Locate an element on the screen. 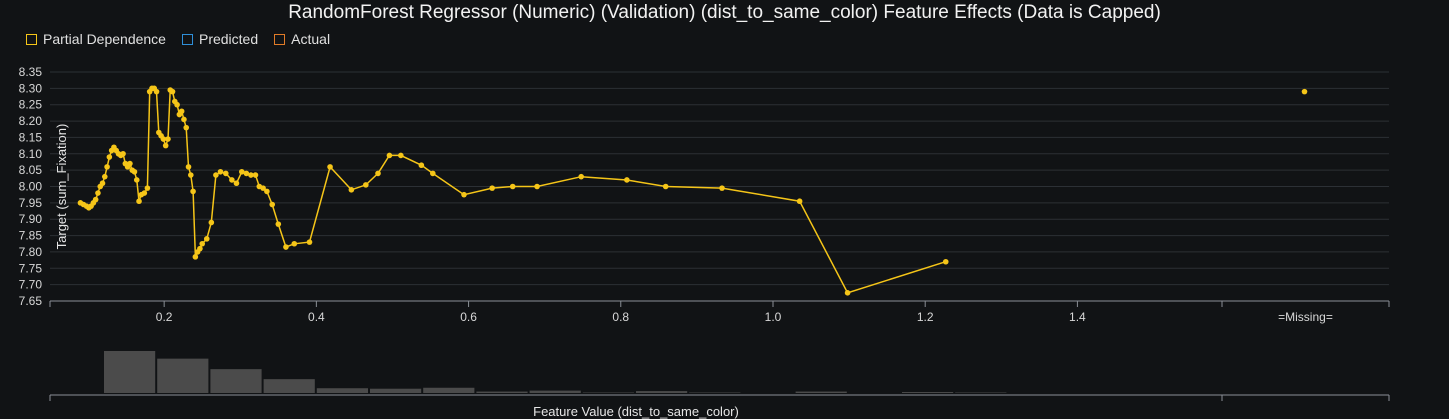  y-tick-label-10: 7.85 is located at coordinates (31, 236).